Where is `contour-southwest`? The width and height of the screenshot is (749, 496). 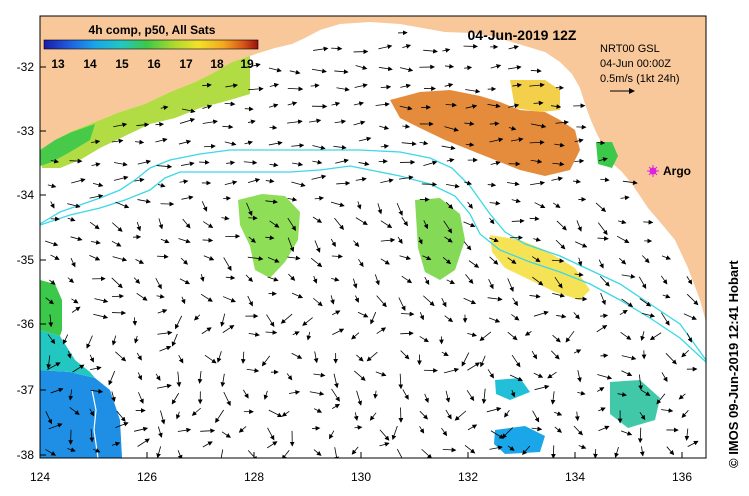
contour-southwest is located at coordinates (95, 423).